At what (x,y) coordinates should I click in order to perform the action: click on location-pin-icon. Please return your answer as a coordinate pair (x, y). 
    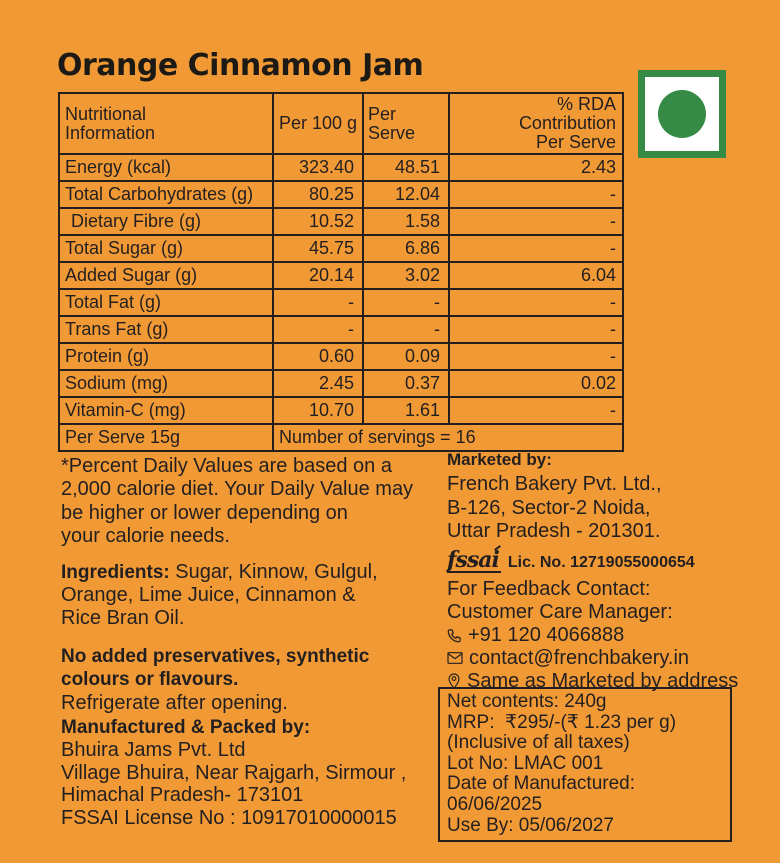
    Looking at the image, I should click on (454, 681).